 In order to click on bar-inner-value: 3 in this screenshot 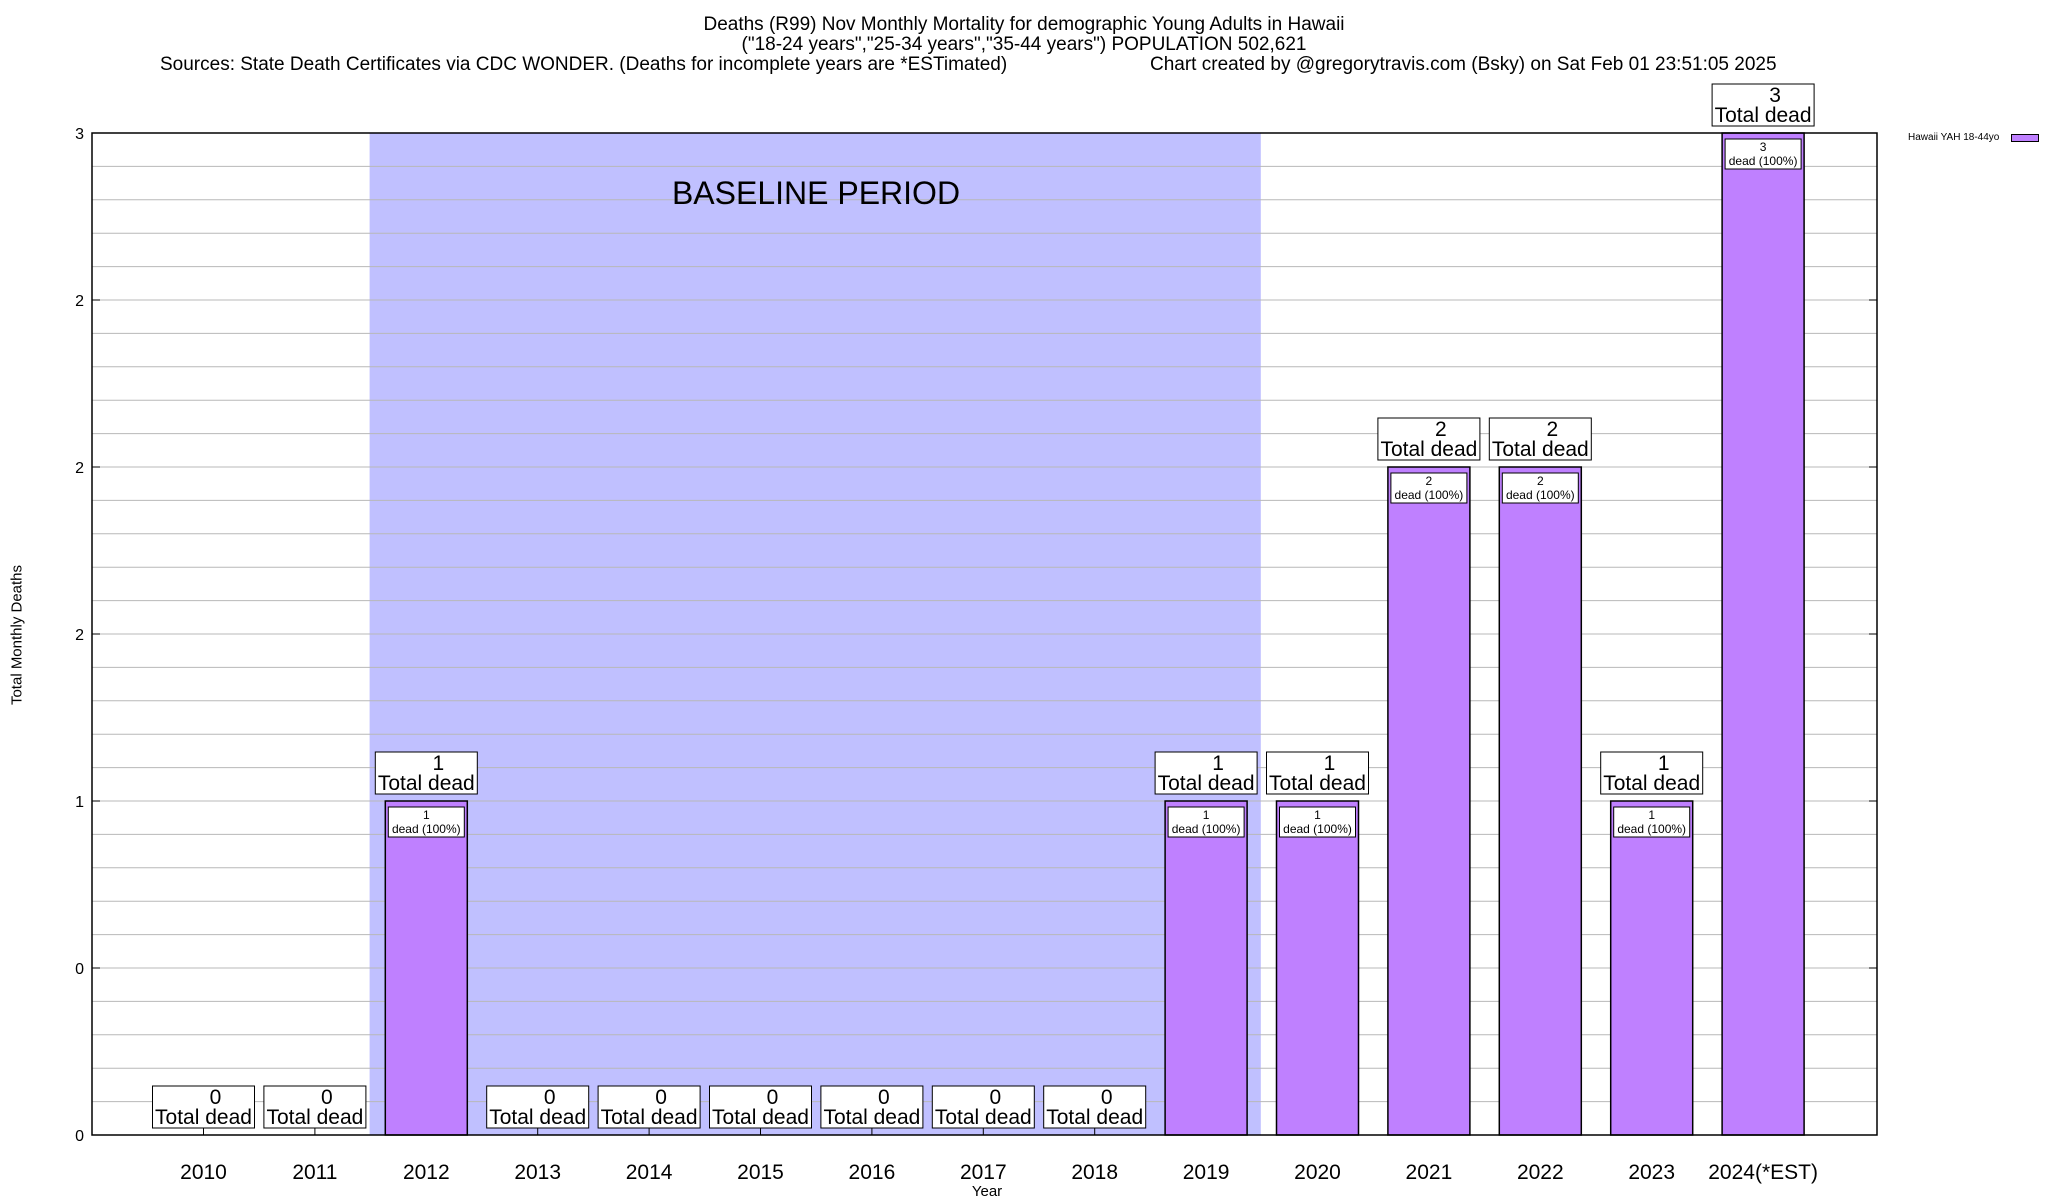, I will do `click(1763, 147)`.